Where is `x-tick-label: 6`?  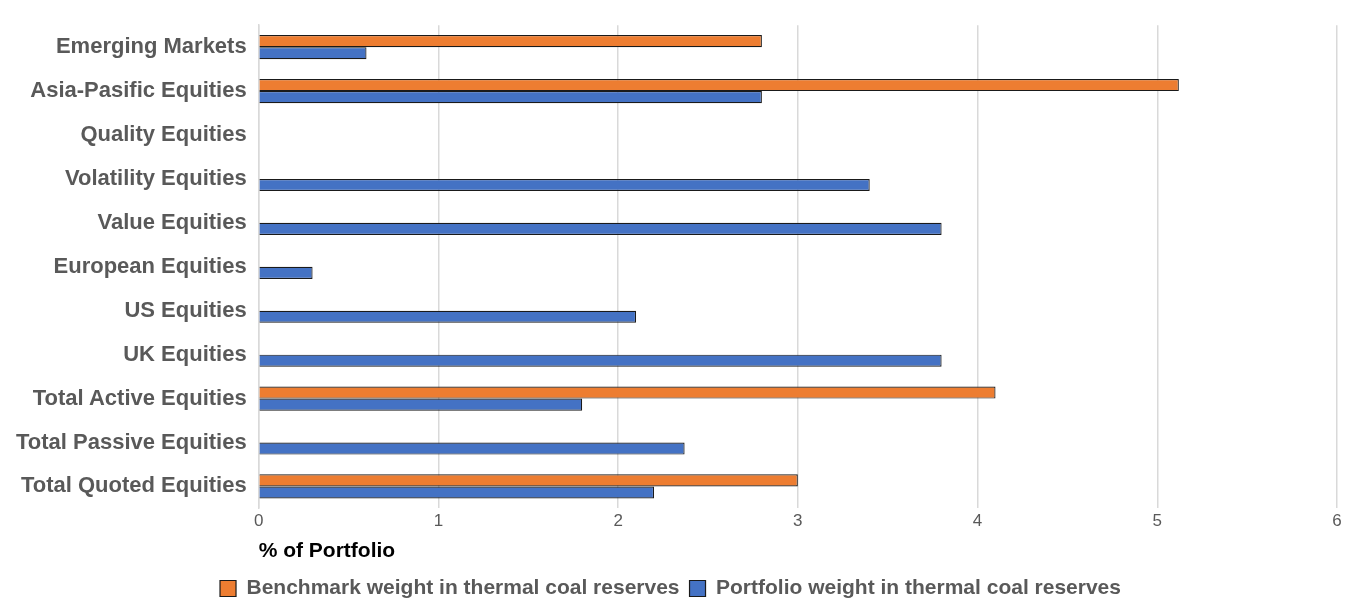 x-tick-label: 6 is located at coordinates (1337, 521).